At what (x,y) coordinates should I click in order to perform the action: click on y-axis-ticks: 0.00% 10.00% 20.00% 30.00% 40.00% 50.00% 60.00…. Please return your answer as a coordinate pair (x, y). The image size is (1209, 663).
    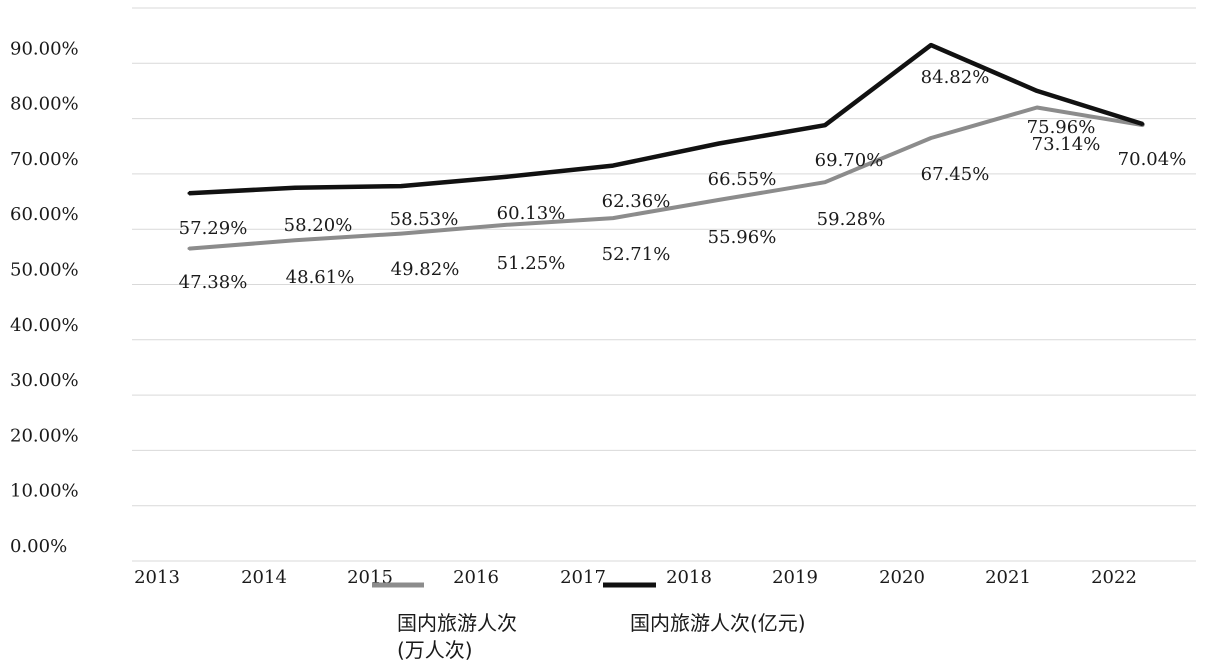
    Looking at the image, I should click on (44, 297).